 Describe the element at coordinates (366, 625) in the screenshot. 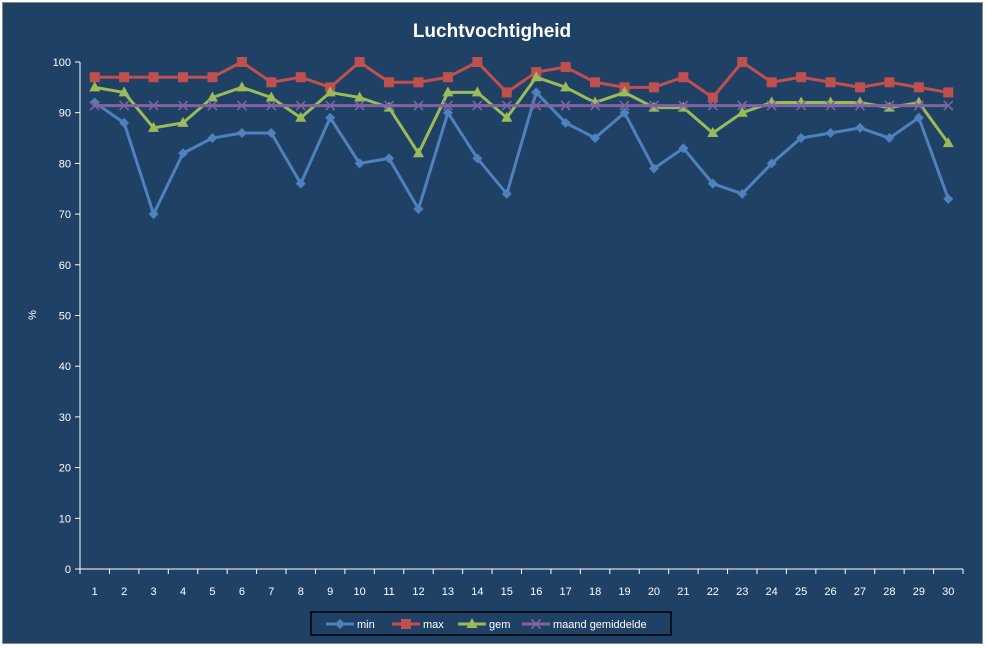

I see `legend-label: min` at that location.